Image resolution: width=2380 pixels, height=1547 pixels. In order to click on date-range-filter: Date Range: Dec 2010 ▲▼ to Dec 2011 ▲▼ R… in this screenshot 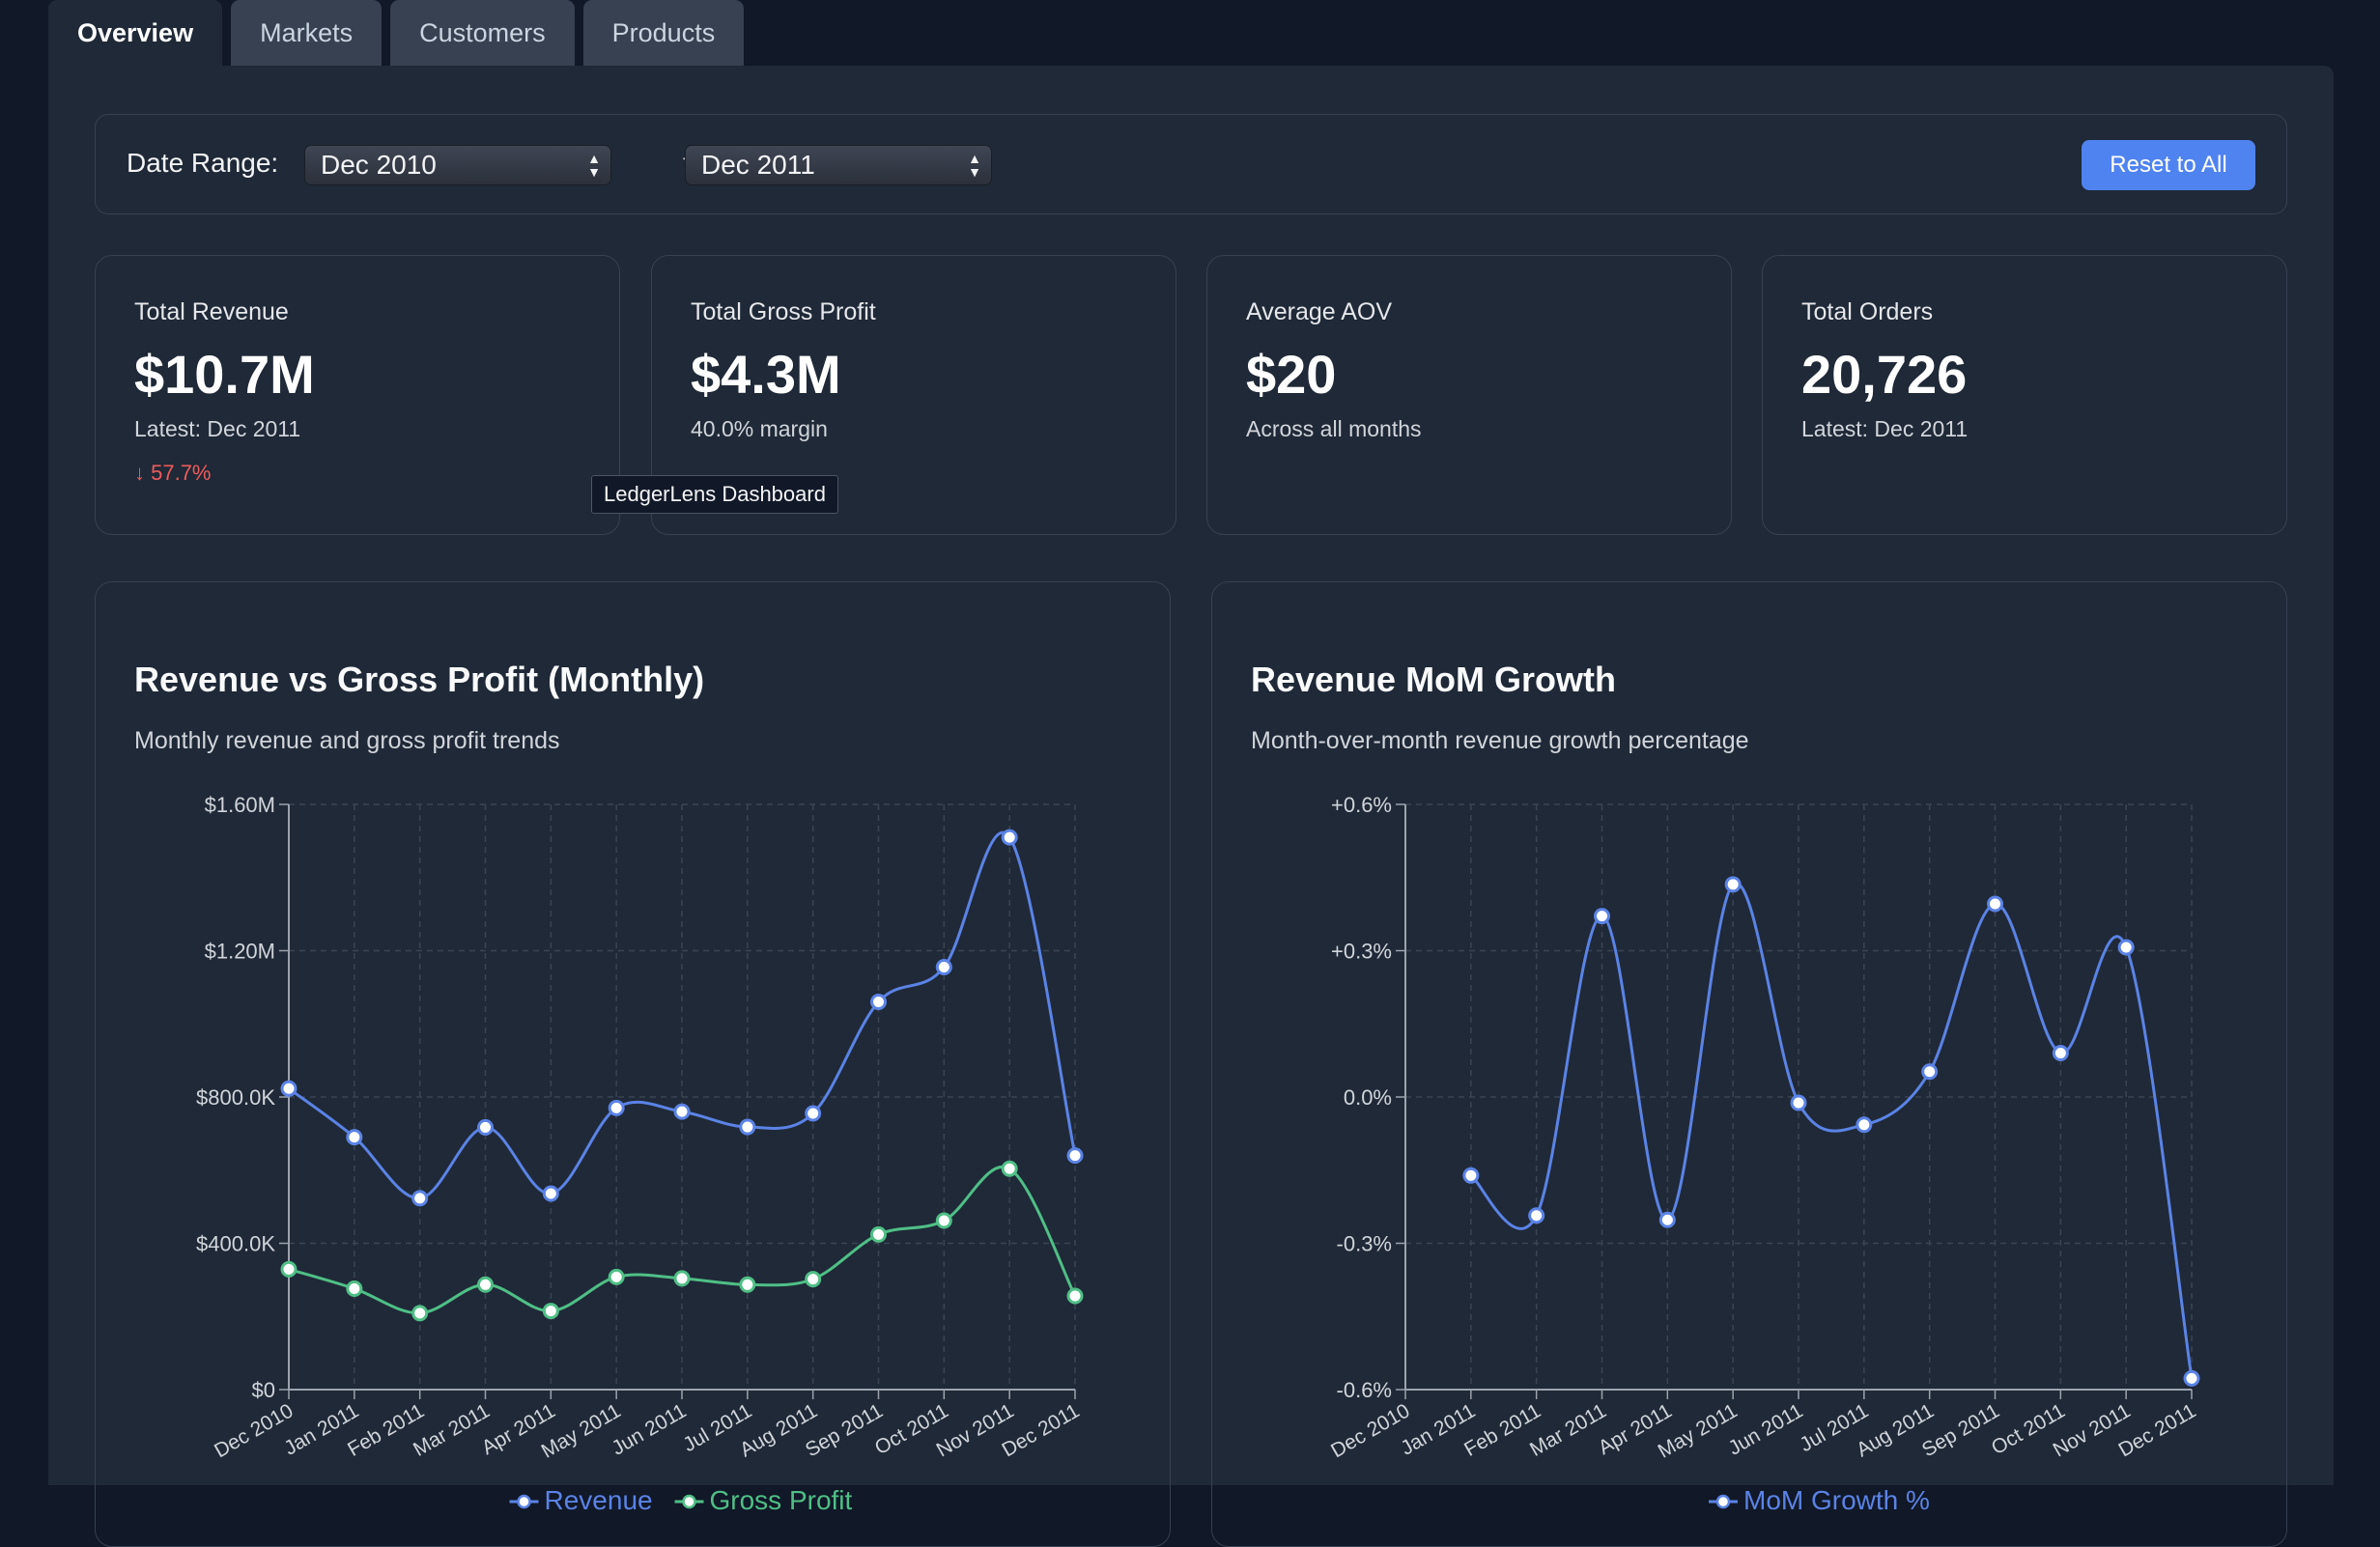, I will do `click(1191, 164)`.